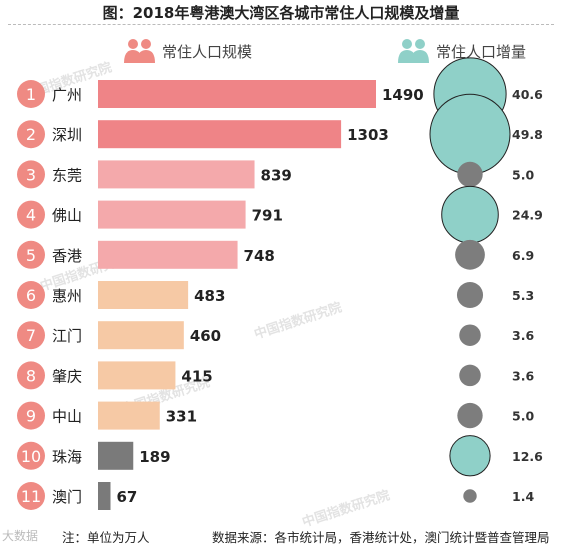  I want to click on header-left: 常住人口规模, so click(187, 51).